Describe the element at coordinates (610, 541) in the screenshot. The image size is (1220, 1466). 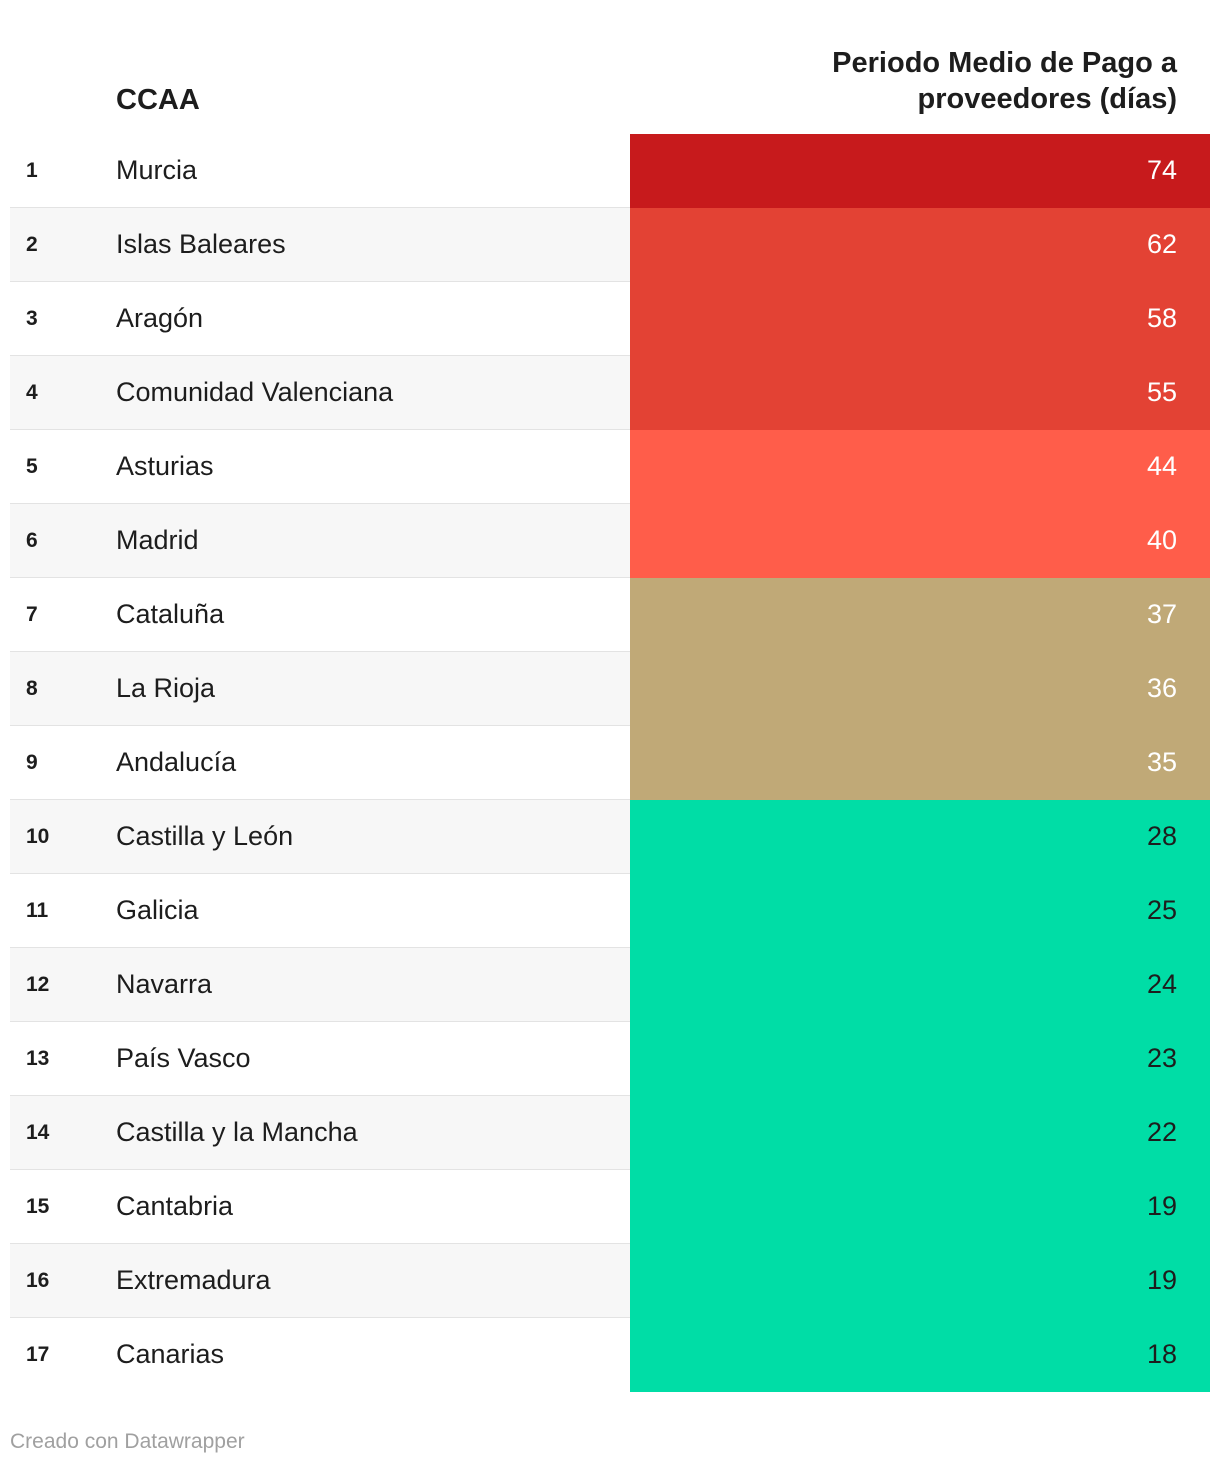
I see `table-row: 6 Madrid 40` at that location.